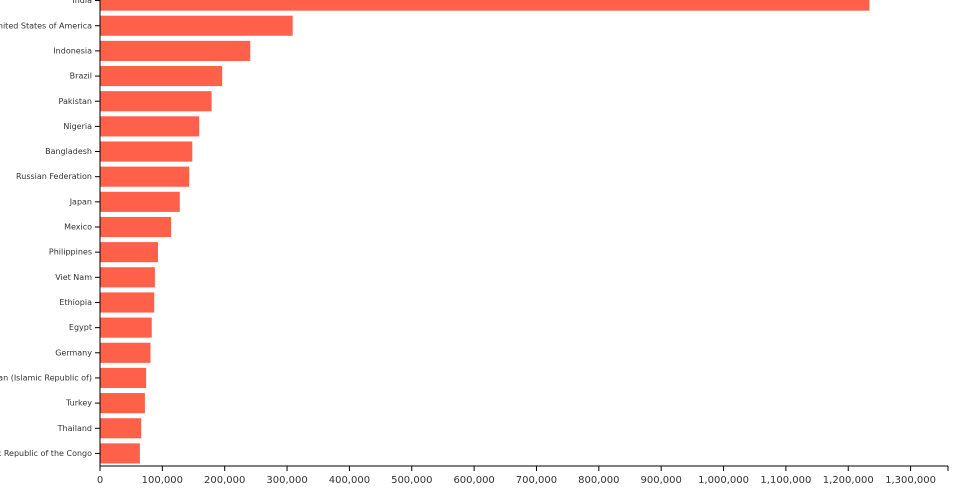 The width and height of the screenshot is (960, 500). I want to click on y-tick-label: Philippines, so click(70, 252).